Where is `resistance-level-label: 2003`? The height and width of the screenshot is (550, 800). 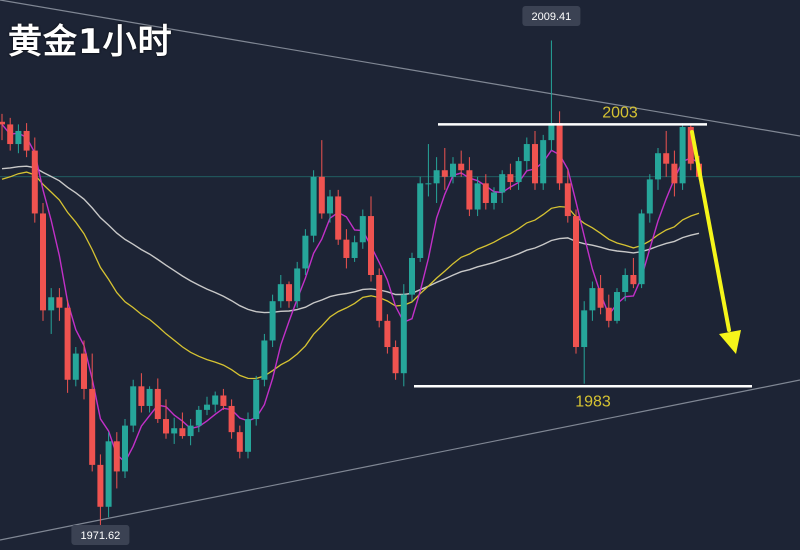
resistance-level-label: 2003 is located at coordinates (620, 112).